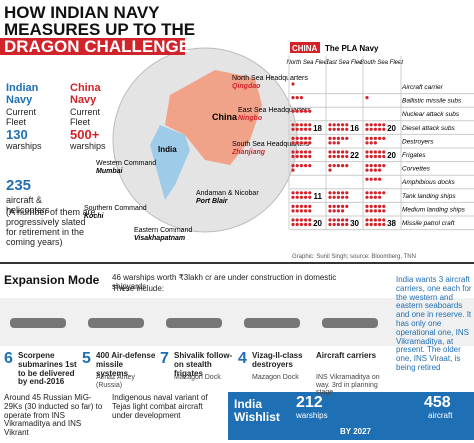 This screenshot has width=474, height=443. I want to click on wishlist-band, so click(351, 416).